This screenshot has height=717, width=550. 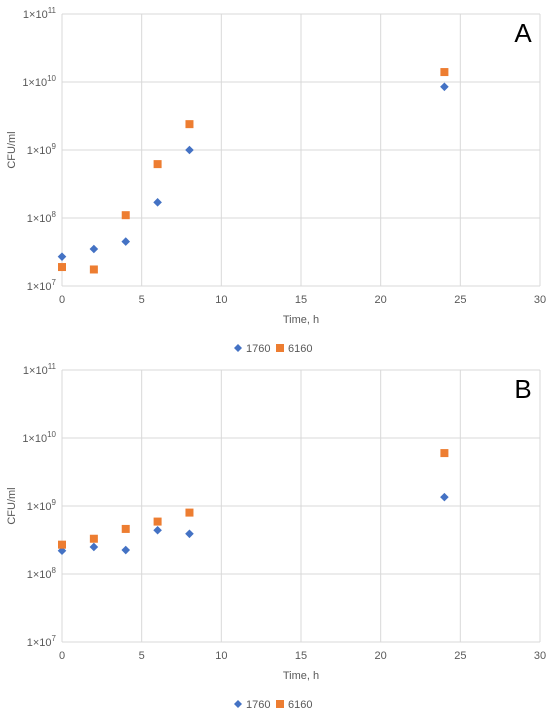 What do you see at coordinates (522, 389) in the screenshot?
I see `panel-label: B` at bounding box center [522, 389].